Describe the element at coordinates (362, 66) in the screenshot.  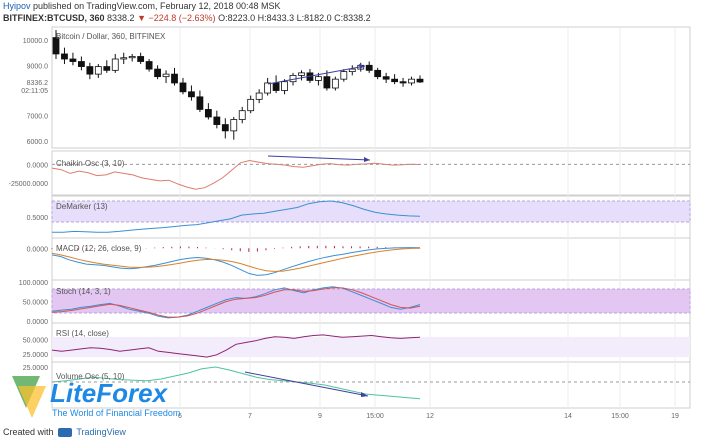
I see `price-trend-arrow` at that location.